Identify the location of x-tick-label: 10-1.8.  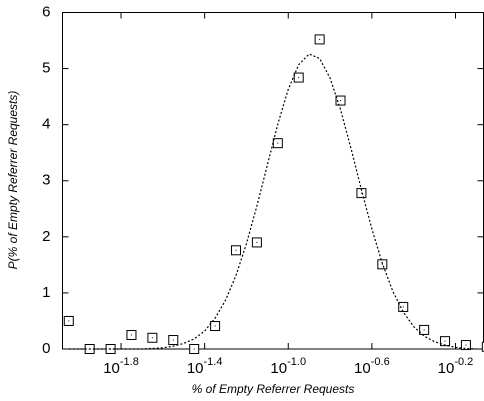
(121, 366).